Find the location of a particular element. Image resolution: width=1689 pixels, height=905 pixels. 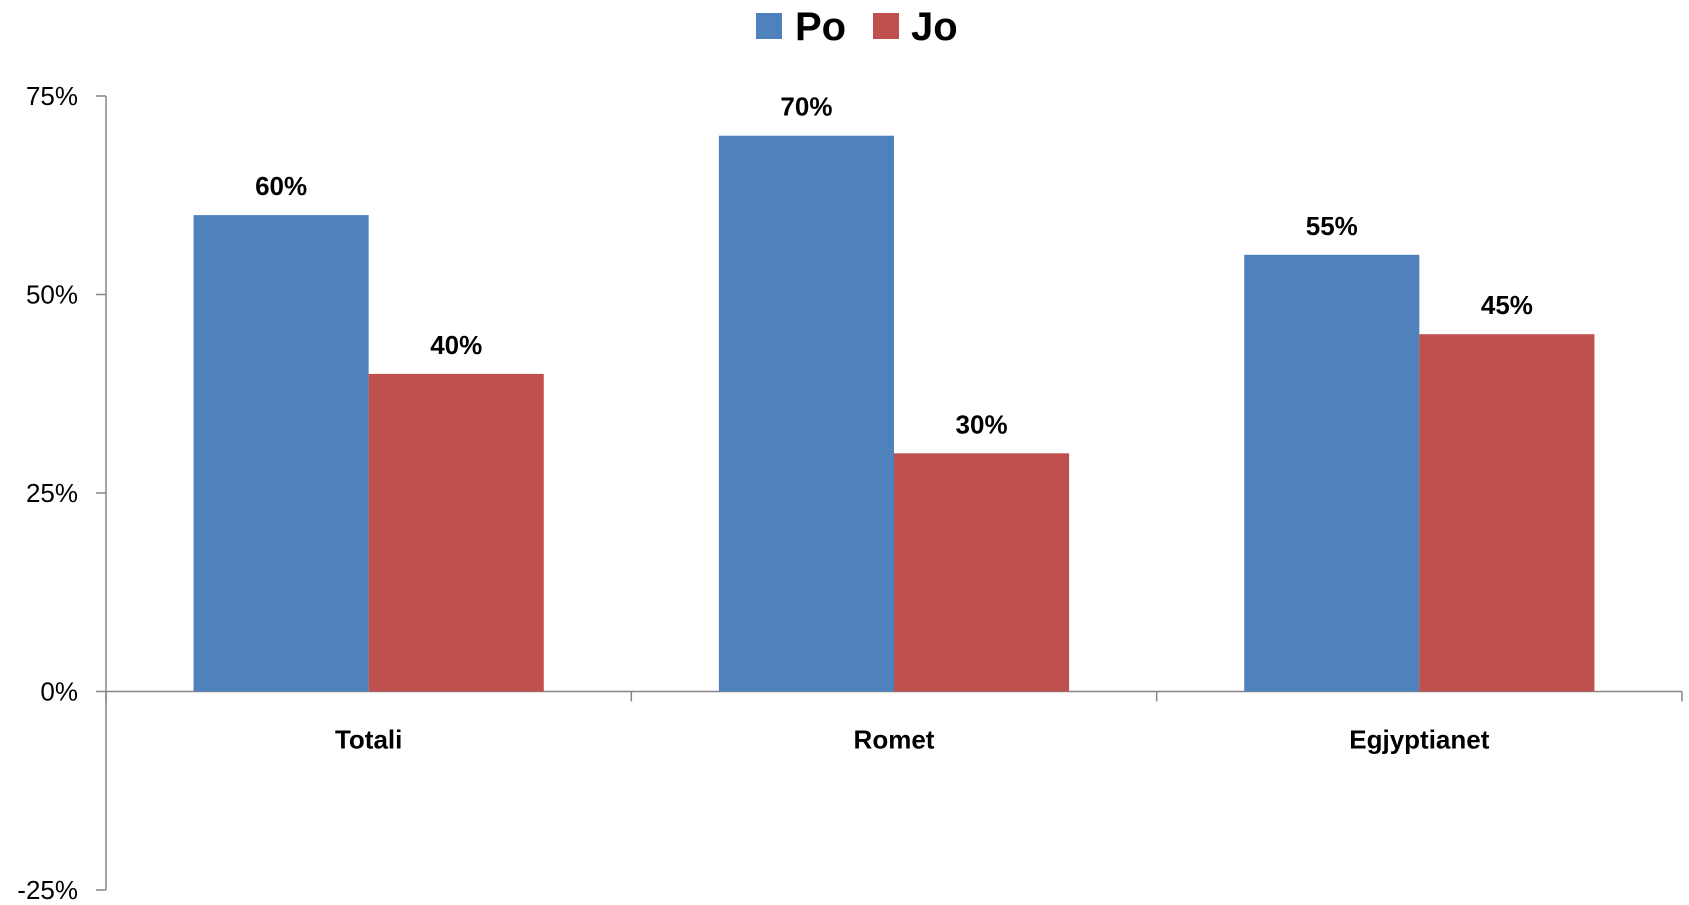

y-tick-label: 0% is located at coordinates (59, 692).